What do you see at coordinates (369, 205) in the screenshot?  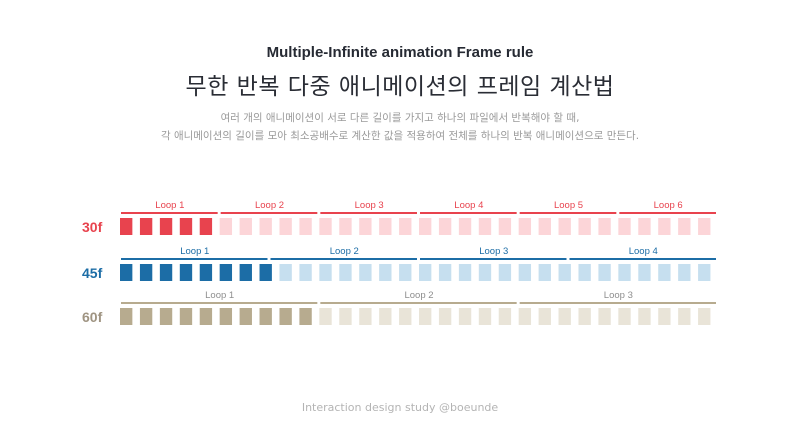 I see `loop-label-30f-3: Loop 3` at bounding box center [369, 205].